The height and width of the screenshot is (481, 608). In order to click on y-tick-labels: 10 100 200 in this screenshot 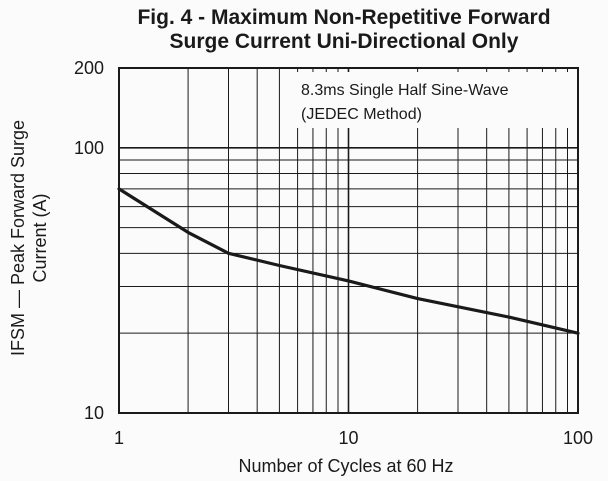, I will do `click(89, 240)`.